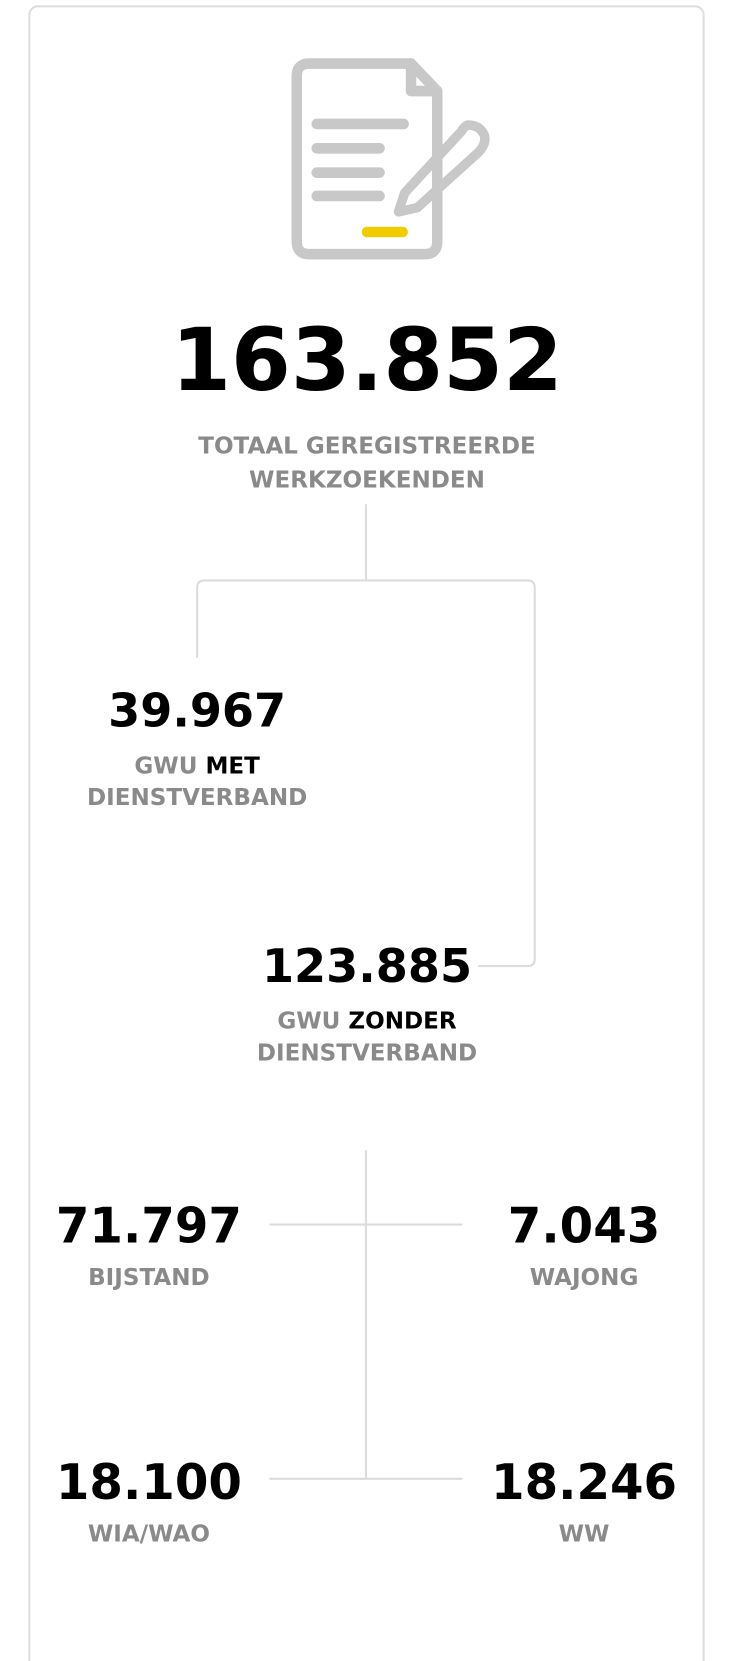 This screenshot has height=1661, width=734. I want to click on benefit-label: BIJSTAND, so click(149, 1277).